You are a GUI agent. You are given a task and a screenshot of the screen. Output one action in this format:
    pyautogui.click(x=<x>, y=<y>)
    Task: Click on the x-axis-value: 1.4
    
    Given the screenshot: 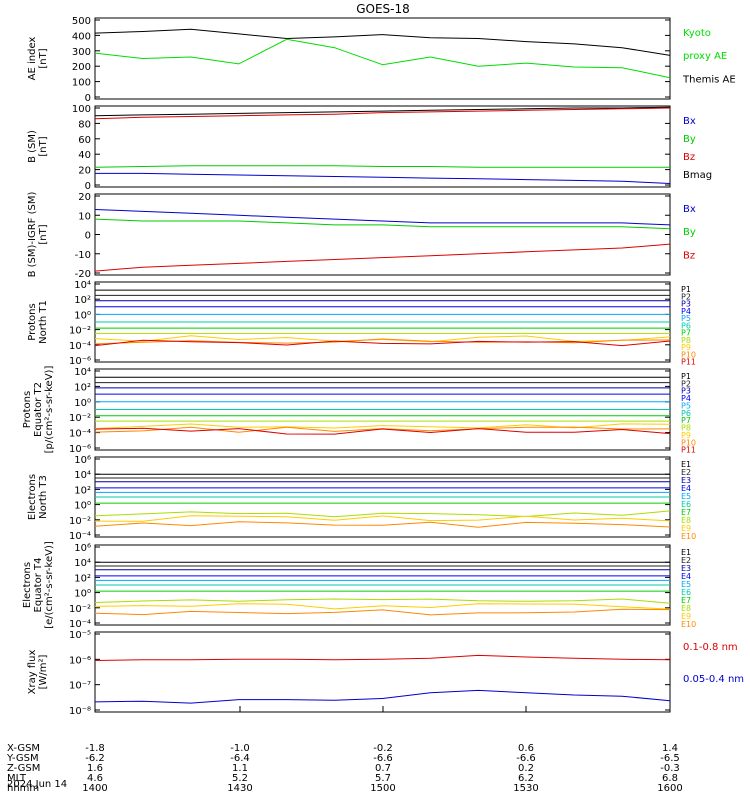 What is the action you would take?
    pyautogui.click(x=670, y=748)
    